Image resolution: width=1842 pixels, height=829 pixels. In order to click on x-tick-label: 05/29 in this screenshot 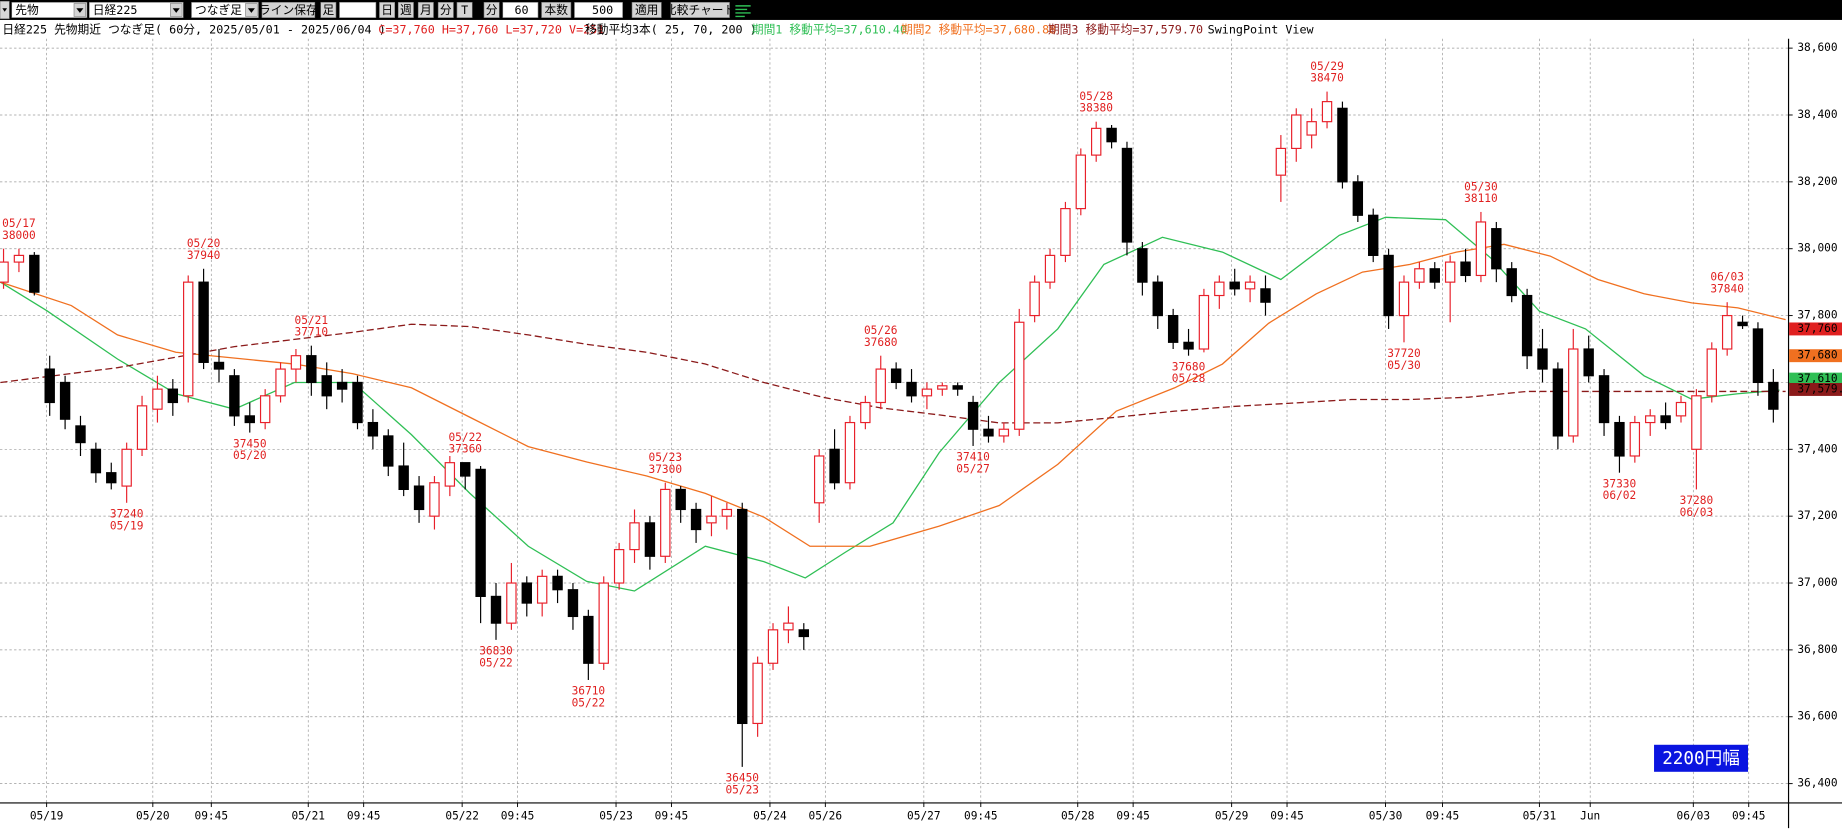, I will do `click(1232, 815)`.